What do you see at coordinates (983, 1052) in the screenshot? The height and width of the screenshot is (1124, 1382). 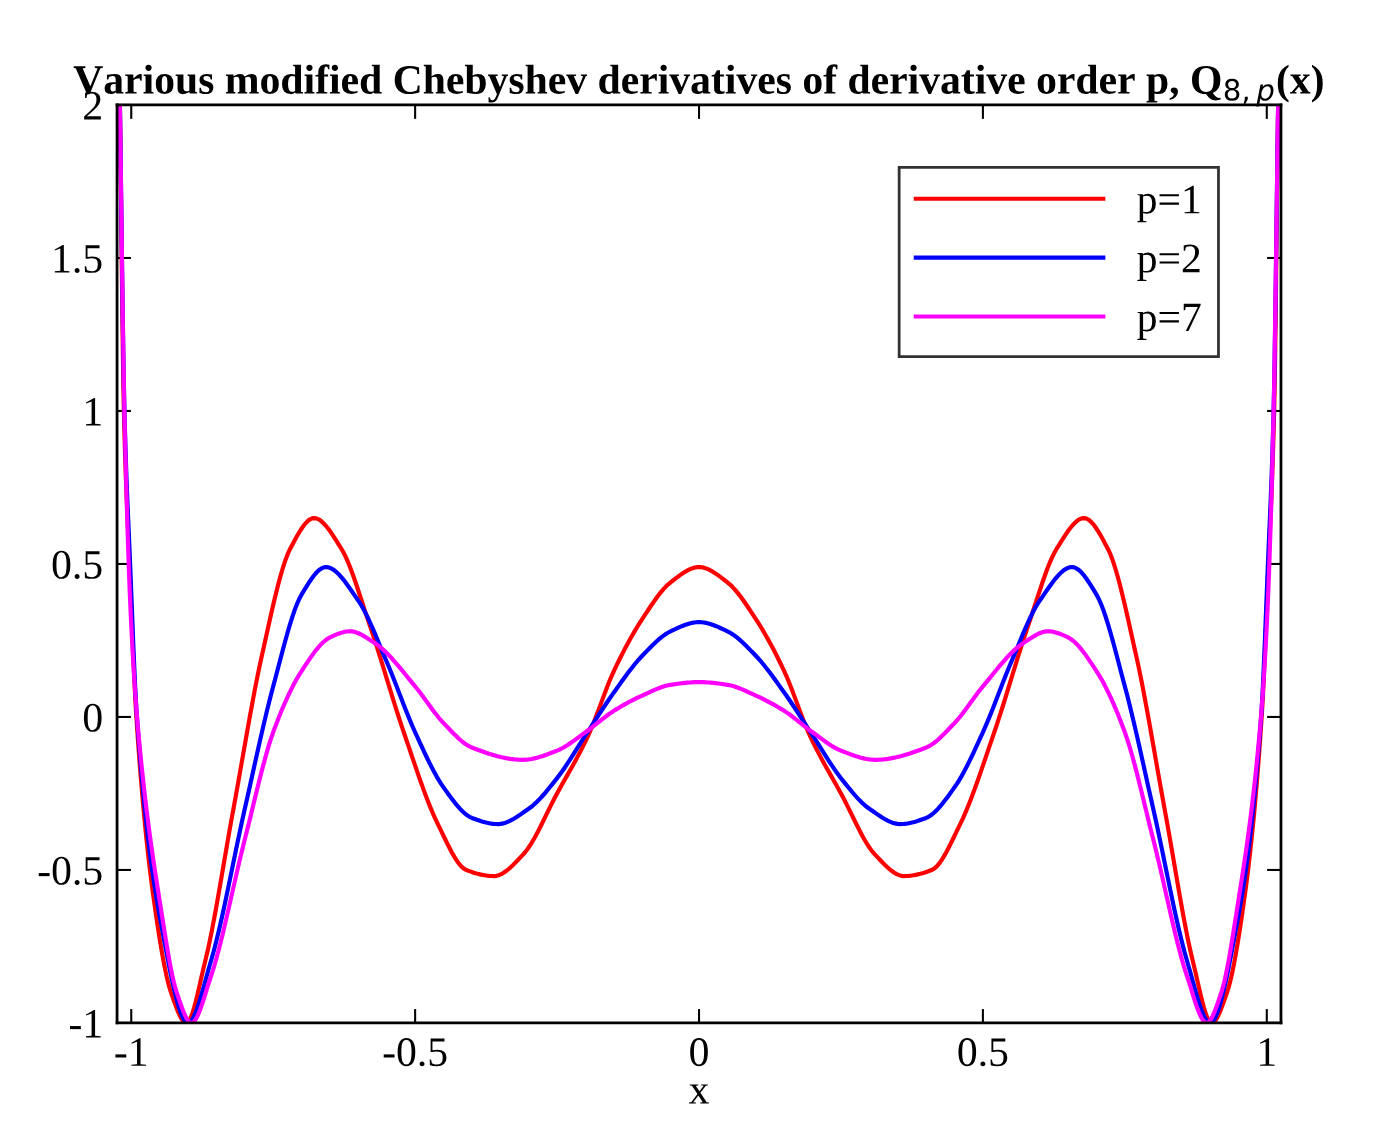 I see `x-tick-label: 0.5` at bounding box center [983, 1052].